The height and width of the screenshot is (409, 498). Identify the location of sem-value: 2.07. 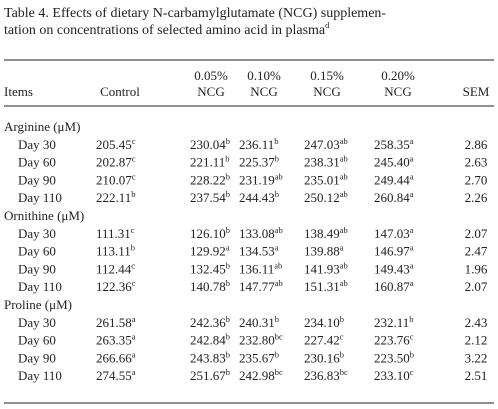
(476, 286).